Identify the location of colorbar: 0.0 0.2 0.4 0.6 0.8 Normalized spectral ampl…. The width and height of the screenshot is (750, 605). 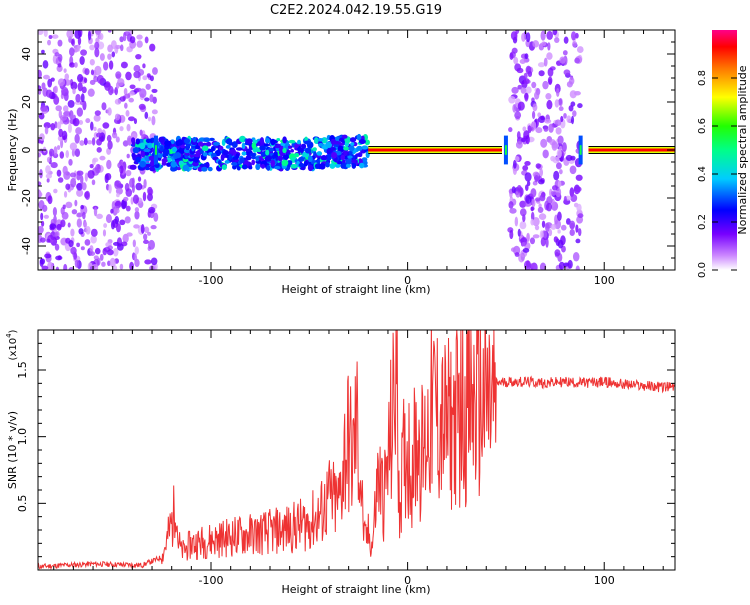
(723, 154).